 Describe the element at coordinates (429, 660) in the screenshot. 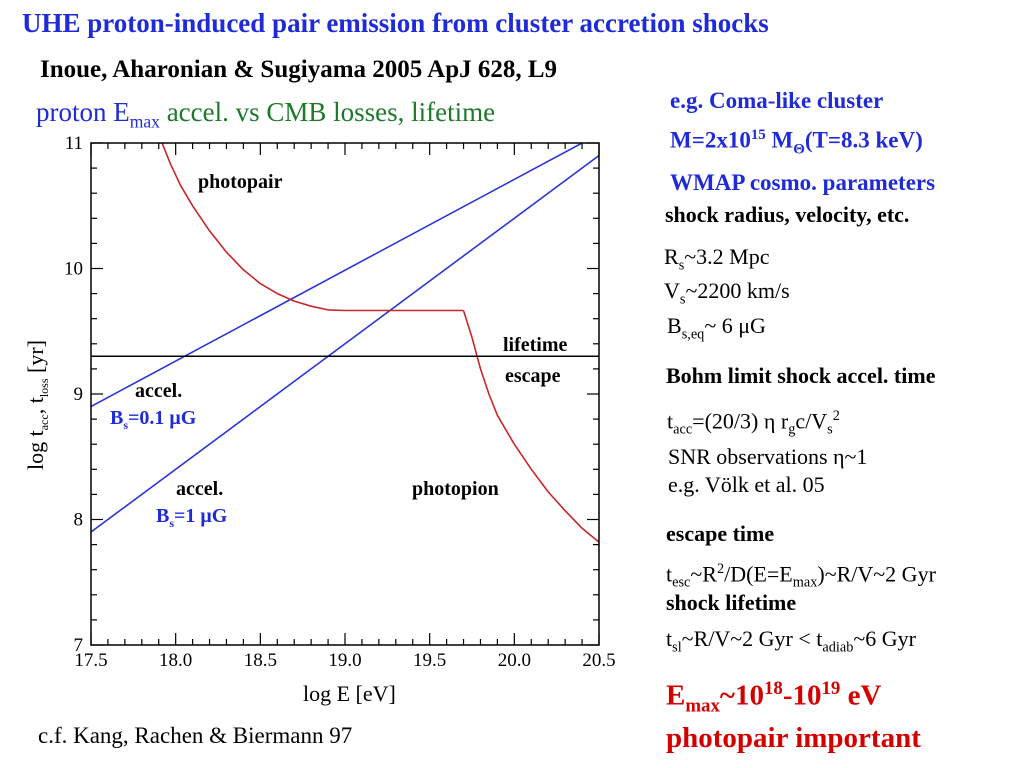

I see `x-tick-label: 19.5` at that location.